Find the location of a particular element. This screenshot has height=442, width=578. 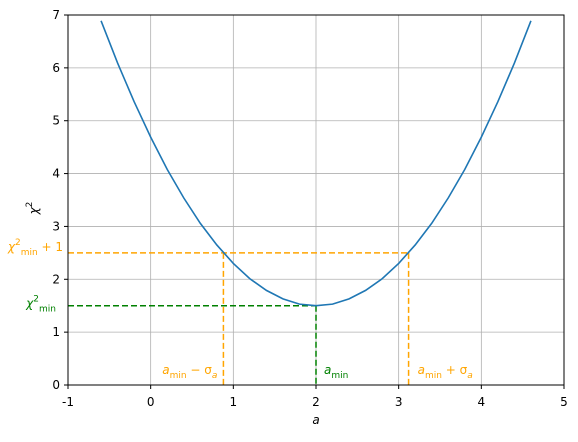

y-tick-label: 2 is located at coordinates (56, 279).